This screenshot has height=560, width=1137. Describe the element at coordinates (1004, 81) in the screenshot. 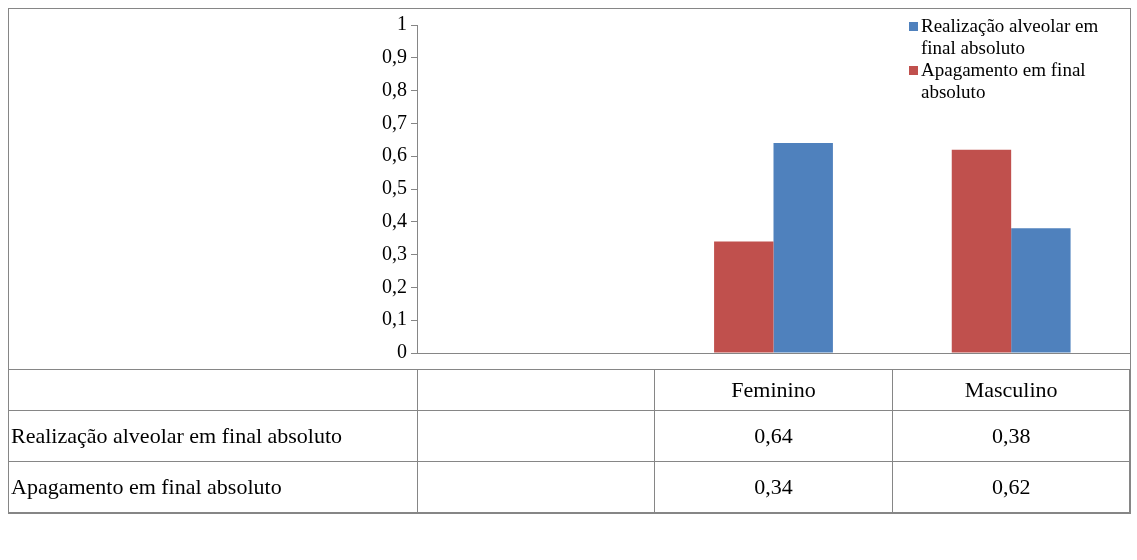

I see `legend-label: Apagamento em final absoluto` at that location.